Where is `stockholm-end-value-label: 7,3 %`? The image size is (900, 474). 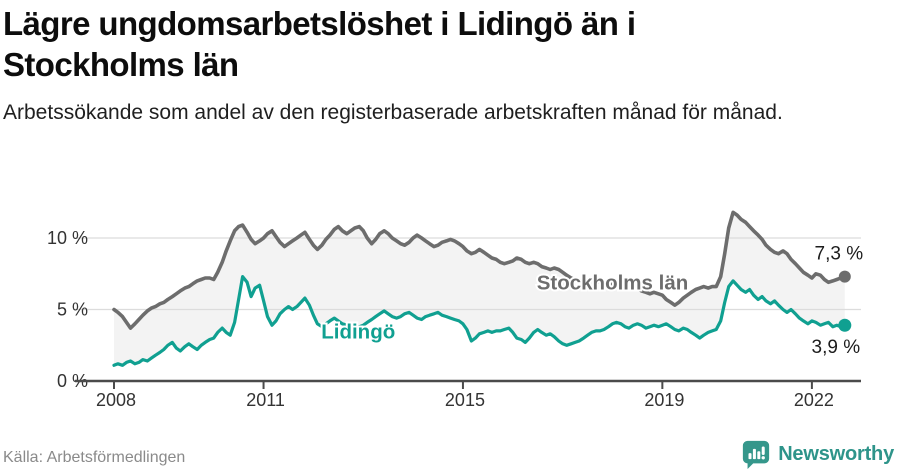 stockholm-end-value-label: 7,3 % is located at coordinates (839, 254).